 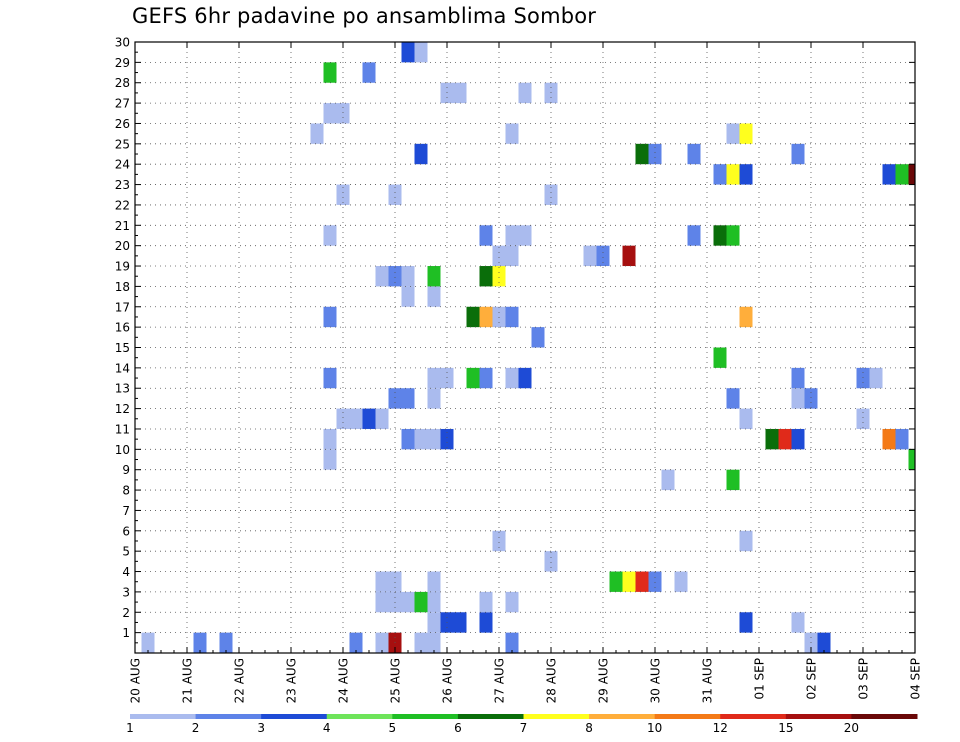 What do you see at coordinates (126, 572) in the screenshot?
I see `y-tick-label: 4` at bounding box center [126, 572].